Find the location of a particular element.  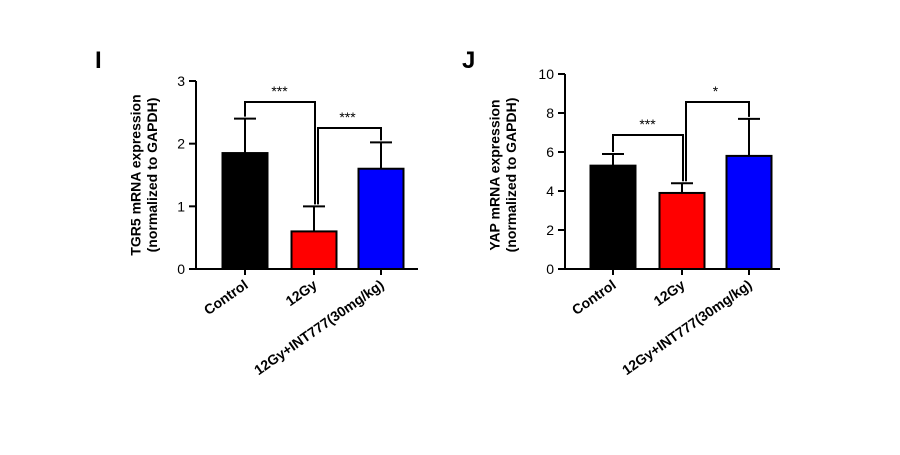

y-tick-label: 8 is located at coordinates (550, 113).